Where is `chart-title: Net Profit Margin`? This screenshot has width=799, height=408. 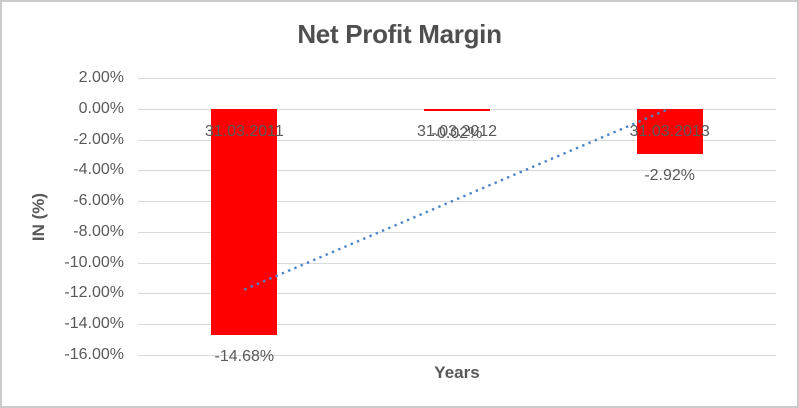 chart-title: Net Profit Margin is located at coordinates (399, 34).